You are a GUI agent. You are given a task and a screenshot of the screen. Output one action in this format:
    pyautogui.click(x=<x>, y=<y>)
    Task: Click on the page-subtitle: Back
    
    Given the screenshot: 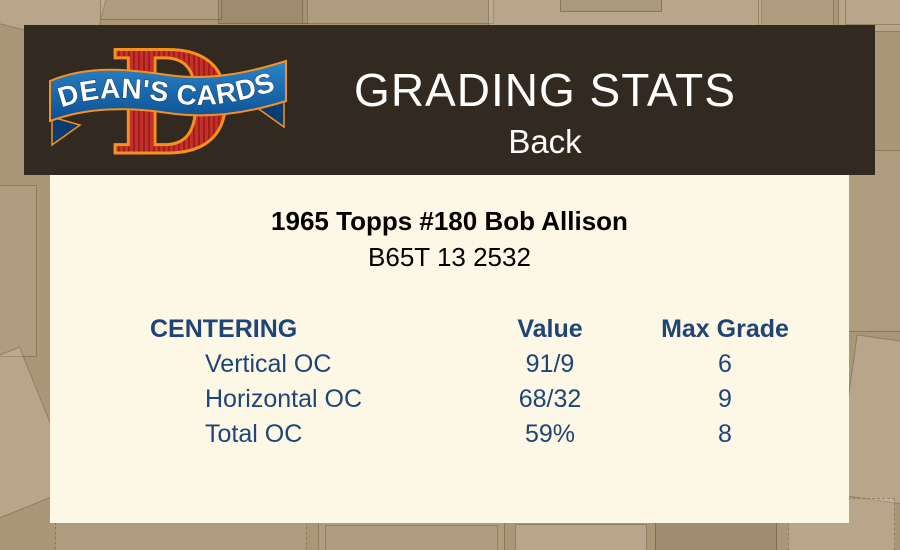 What is the action you would take?
    pyautogui.click(x=545, y=141)
    